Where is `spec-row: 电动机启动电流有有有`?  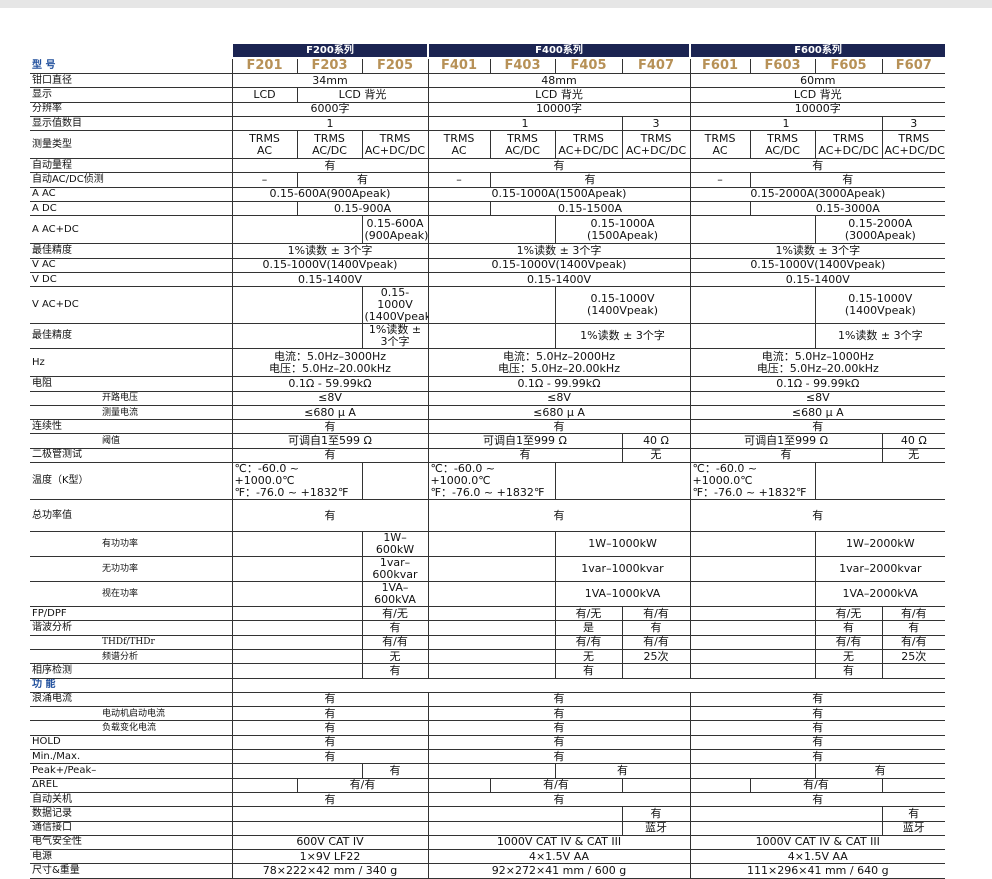 spec-row: 电动机启动电流有有有 is located at coordinates (488, 714).